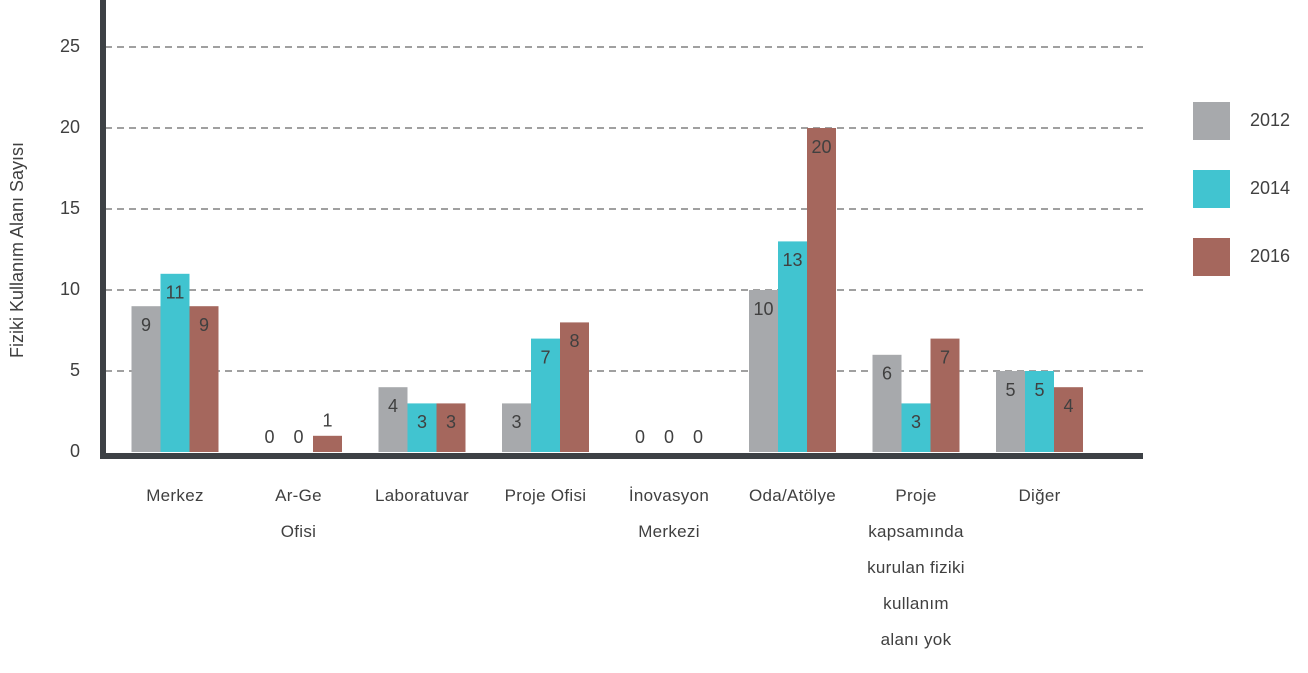 The height and width of the screenshot is (673, 1308). I want to click on x-tick-label: Diğer, so click(1039, 495).